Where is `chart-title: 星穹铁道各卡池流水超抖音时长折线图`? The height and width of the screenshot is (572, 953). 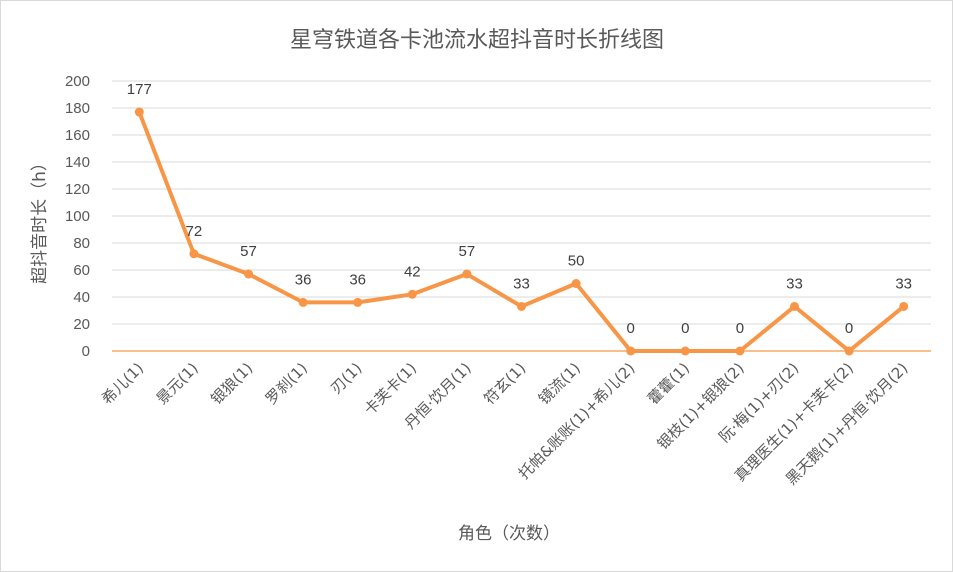 chart-title: 星穹铁道各卡池流水超抖音时长折线图 is located at coordinates (477, 40).